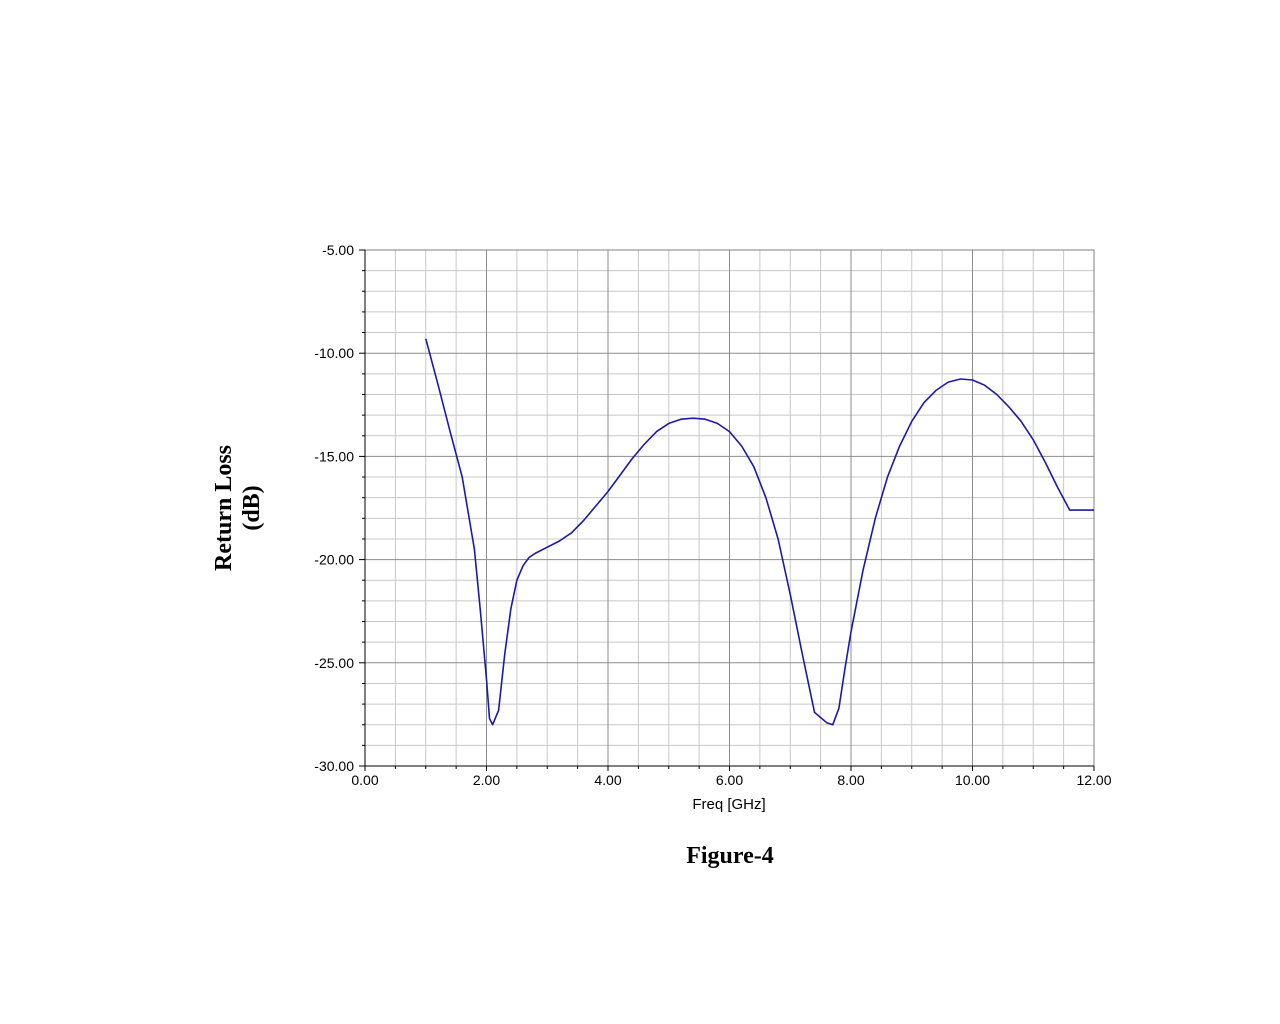 The image size is (1280, 1024). Describe the element at coordinates (486, 780) in the screenshot. I see `x-tick-label: 2.00` at that location.